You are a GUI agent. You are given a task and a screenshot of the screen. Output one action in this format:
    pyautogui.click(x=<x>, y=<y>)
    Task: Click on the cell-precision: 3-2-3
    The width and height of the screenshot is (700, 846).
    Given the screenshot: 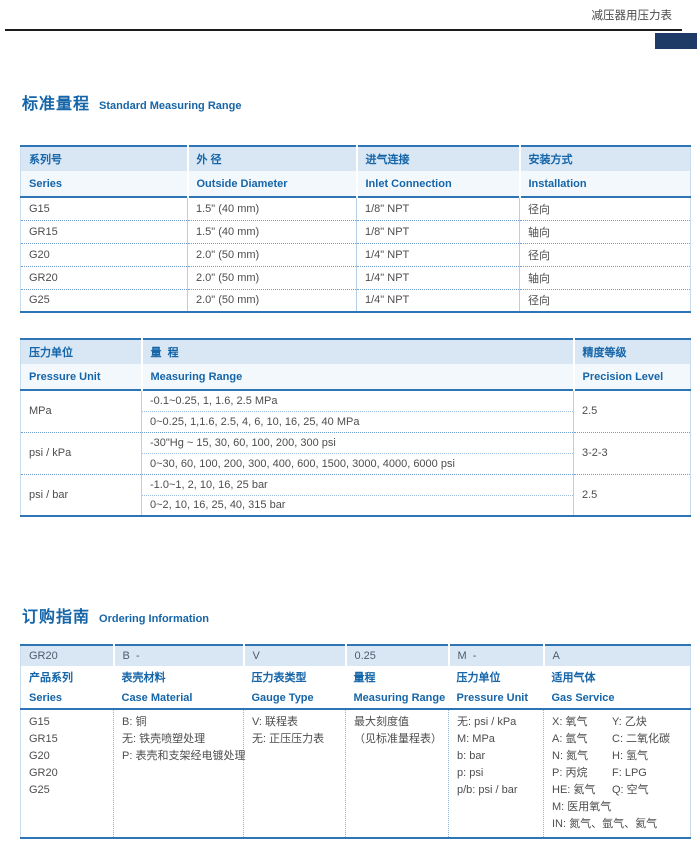 What is the action you would take?
    pyautogui.click(x=632, y=452)
    